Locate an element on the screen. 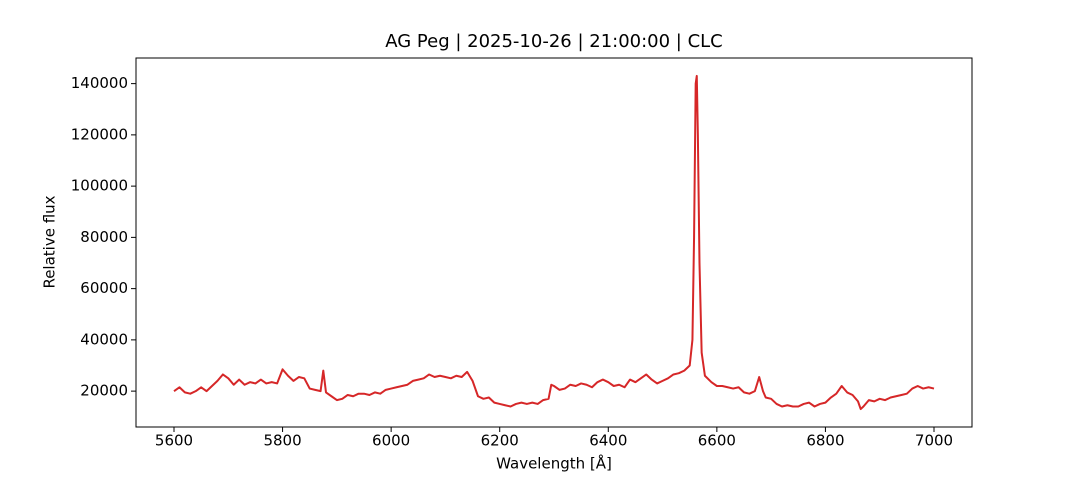 This screenshot has width=1080, height=480. x-axis-label: Wavelength [Å] is located at coordinates (554, 463).